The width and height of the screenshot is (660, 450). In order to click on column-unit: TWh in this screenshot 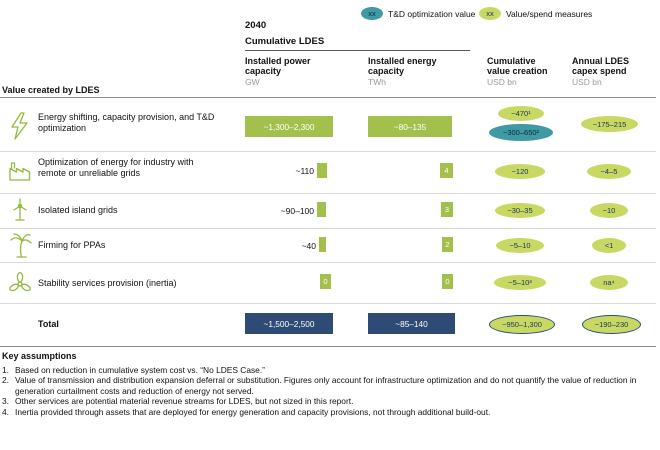, I will do `click(377, 82)`.